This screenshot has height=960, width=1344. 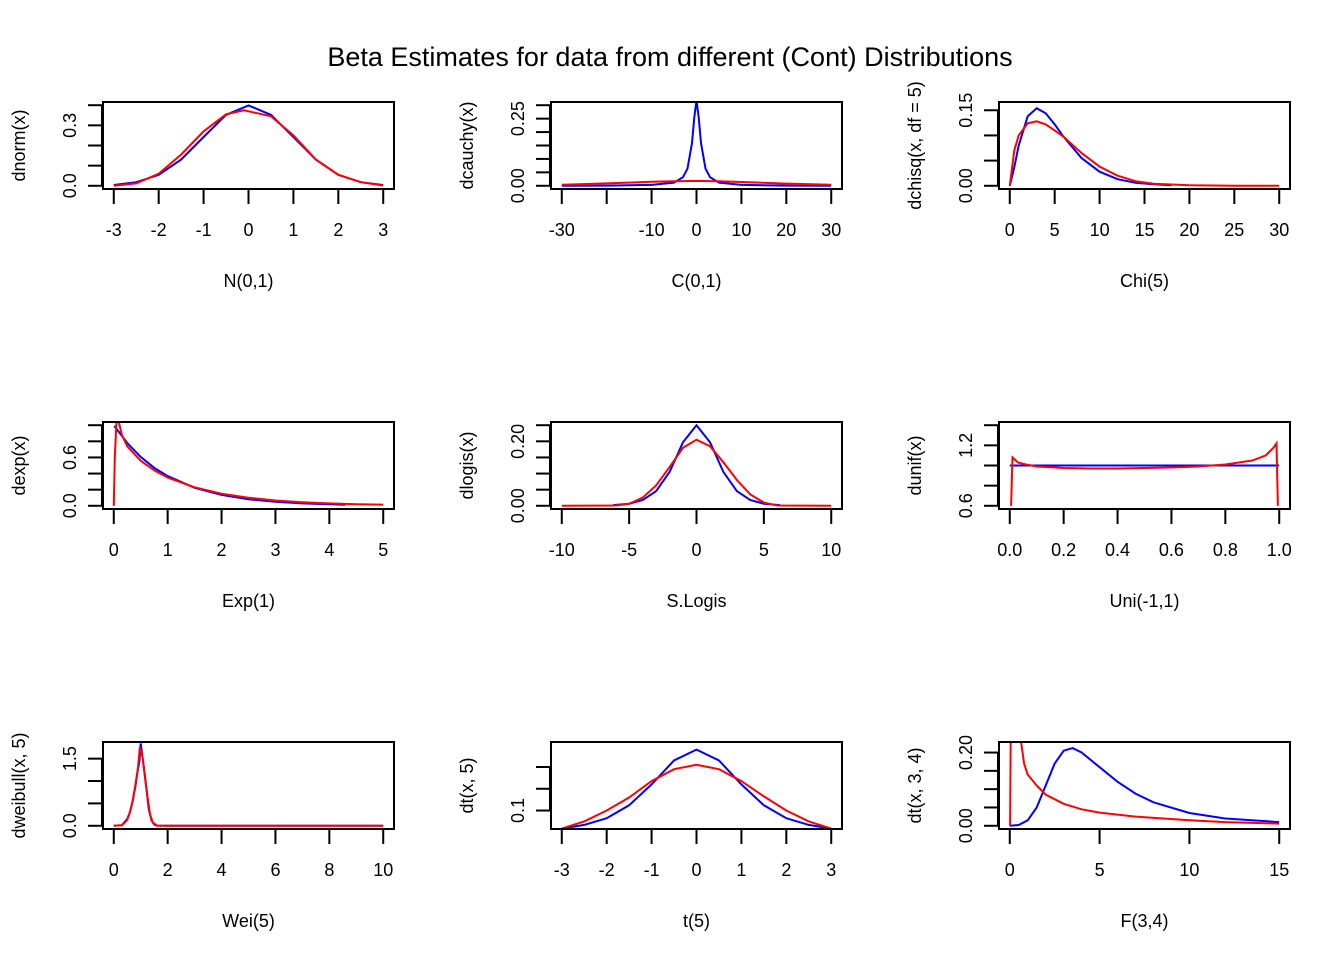 I want to click on panel-1: -3 -2 -1 0 1 2 3 0.0 0.3 N(0,1) dnorm(x), so click(x=202, y=196).